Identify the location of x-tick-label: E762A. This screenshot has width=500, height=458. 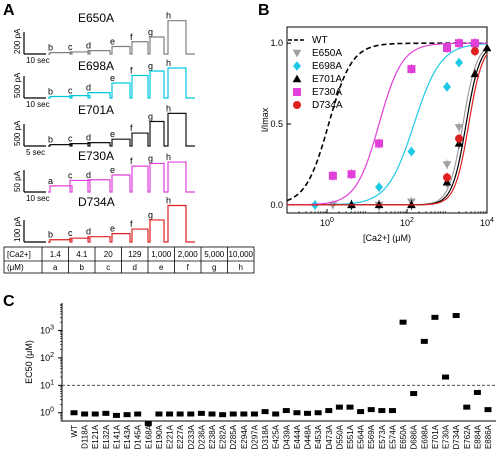
(467, 436).